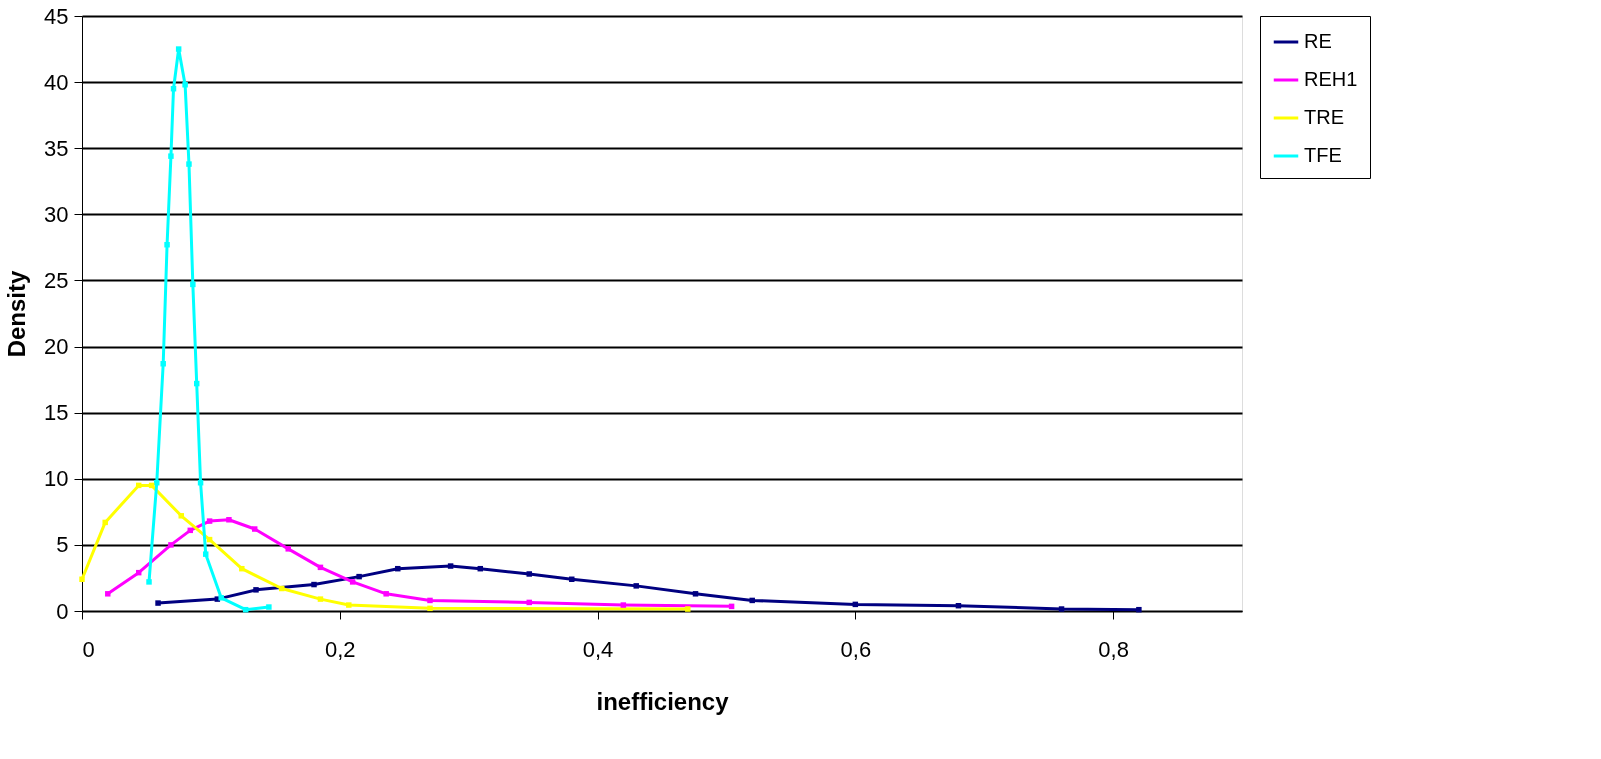  Describe the element at coordinates (56, 82) in the screenshot. I see `y-tick-label: 40` at that location.